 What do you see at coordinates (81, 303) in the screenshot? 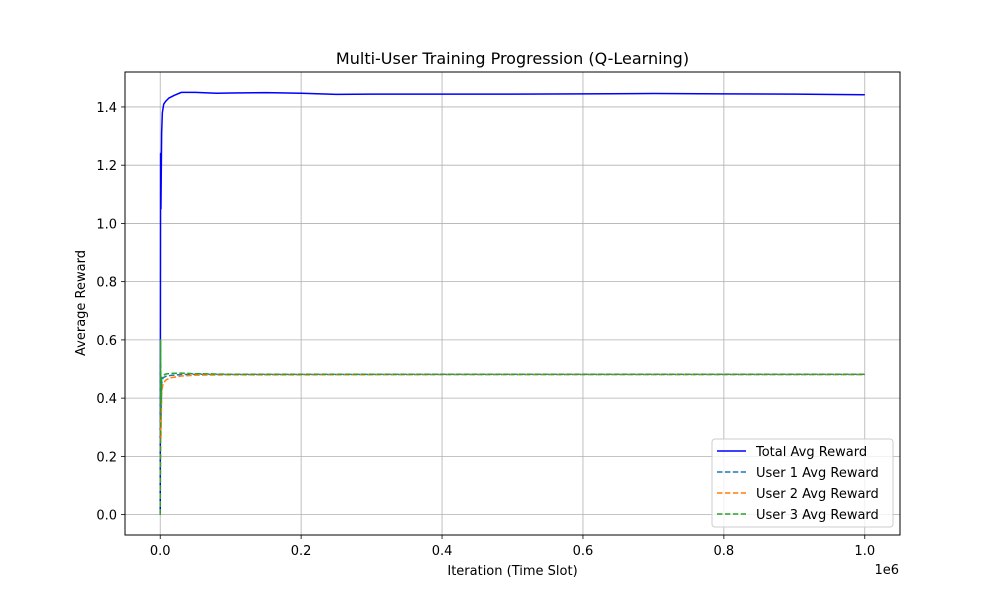
I see `y-axis-label: Average Reward` at bounding box center [81, 303].